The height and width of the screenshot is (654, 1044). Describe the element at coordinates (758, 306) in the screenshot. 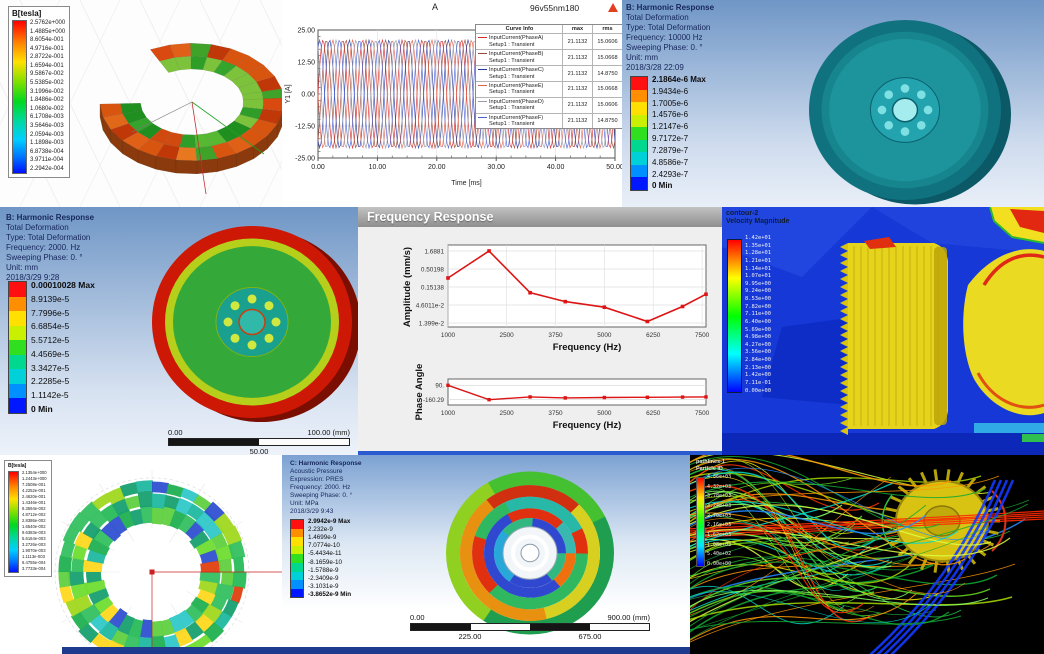

I see `legend-value: 7.82e+00` at that location.